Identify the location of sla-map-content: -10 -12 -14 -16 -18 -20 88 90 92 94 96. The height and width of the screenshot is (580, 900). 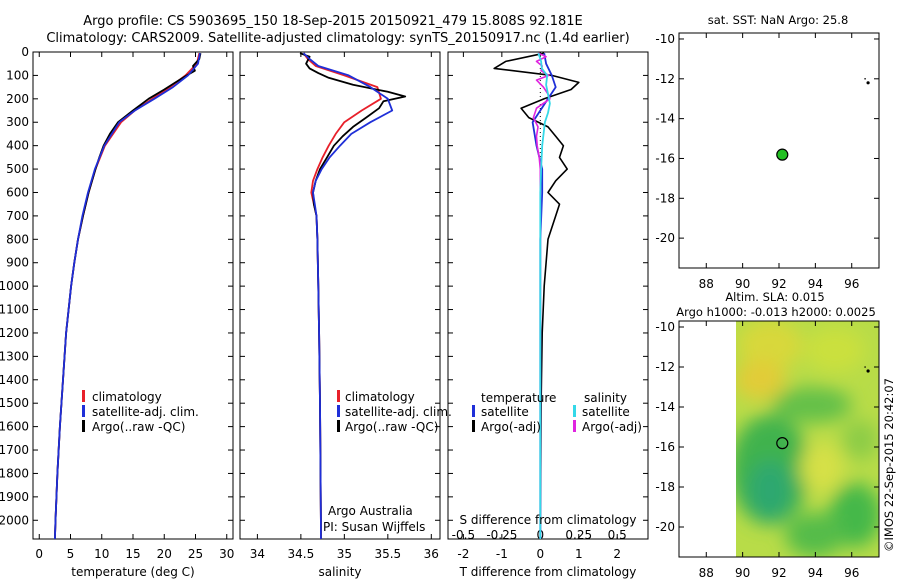
(767, 450).